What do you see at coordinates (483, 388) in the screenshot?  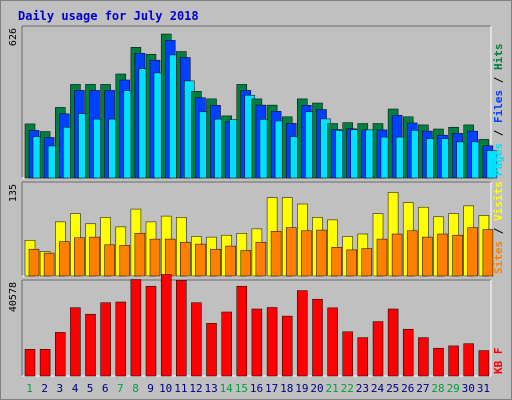 I see `x-tick-label-day-31: 31` at bounding box center [483, 388].